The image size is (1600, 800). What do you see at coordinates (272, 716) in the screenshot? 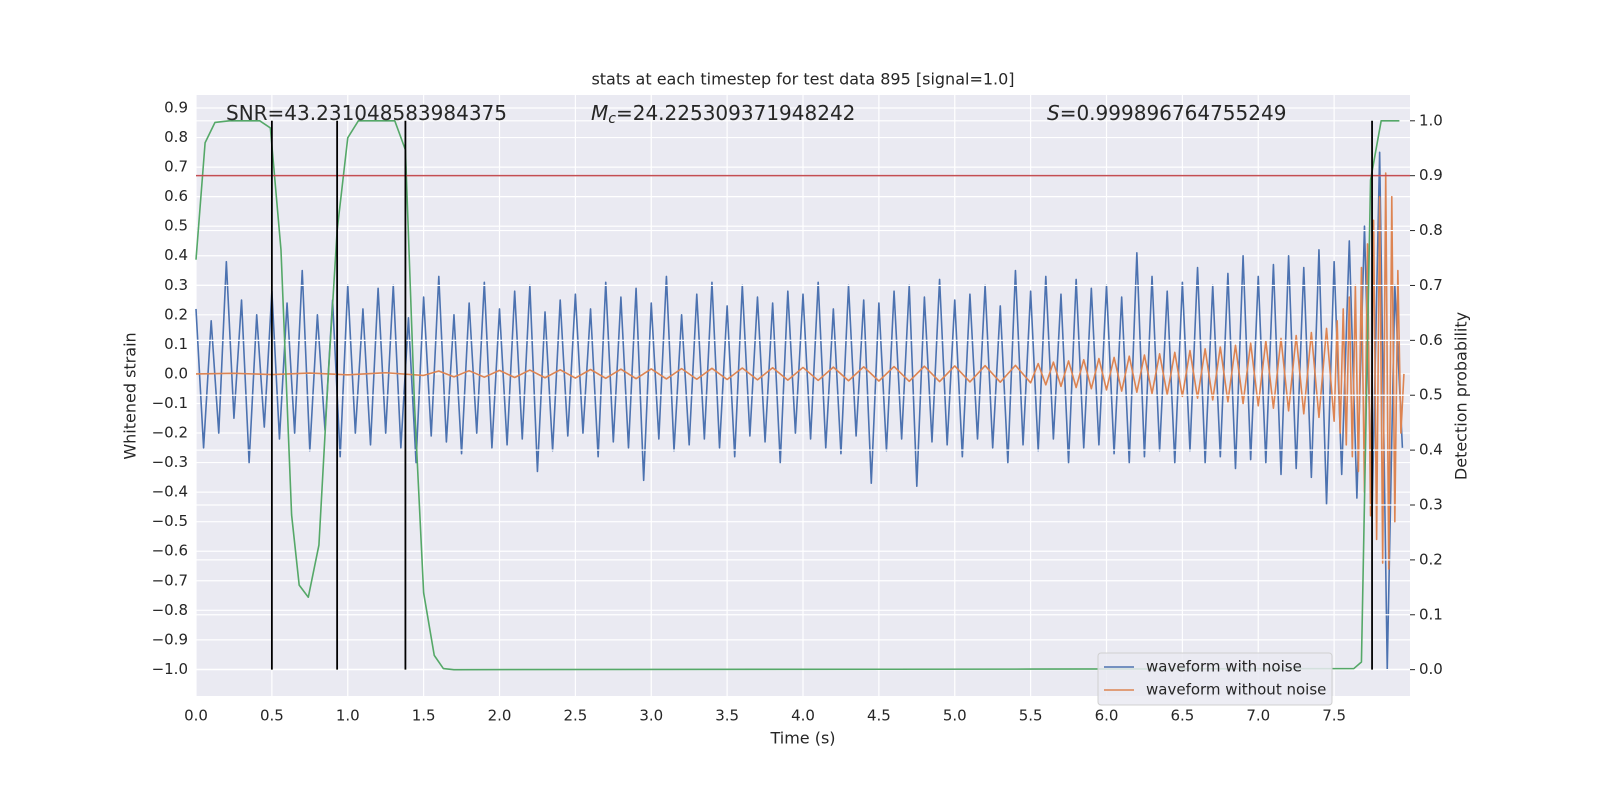
I see `x-tick-label: 0.5` at bounding box center [272, 716].